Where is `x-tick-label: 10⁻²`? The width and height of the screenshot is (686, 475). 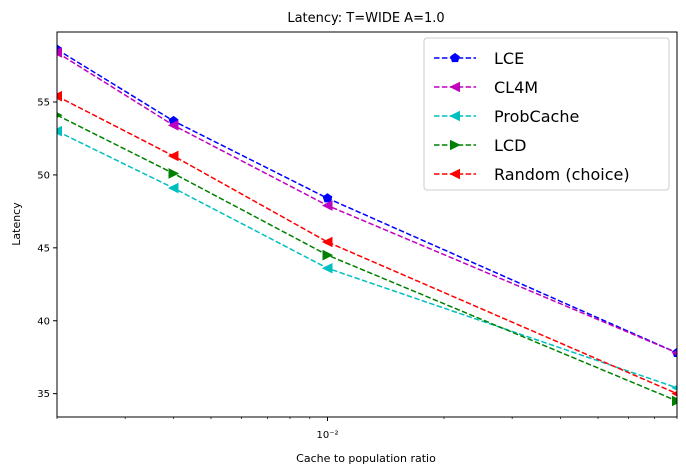 x-tick-label: 10⁻² is located at coordinates (327, 435).